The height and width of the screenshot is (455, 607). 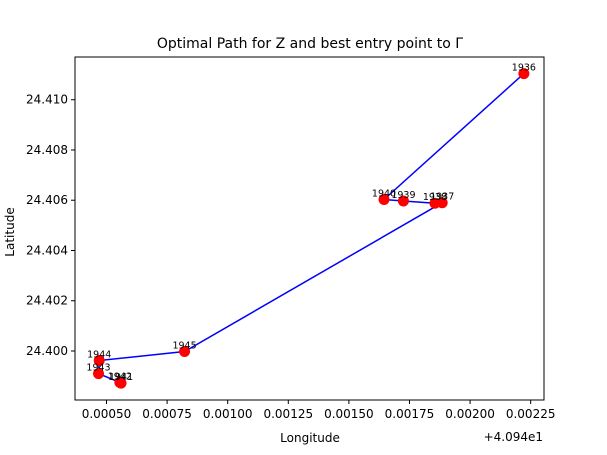 I want to click on x-tick-label: 0.00125, so click(x=288, y=414).